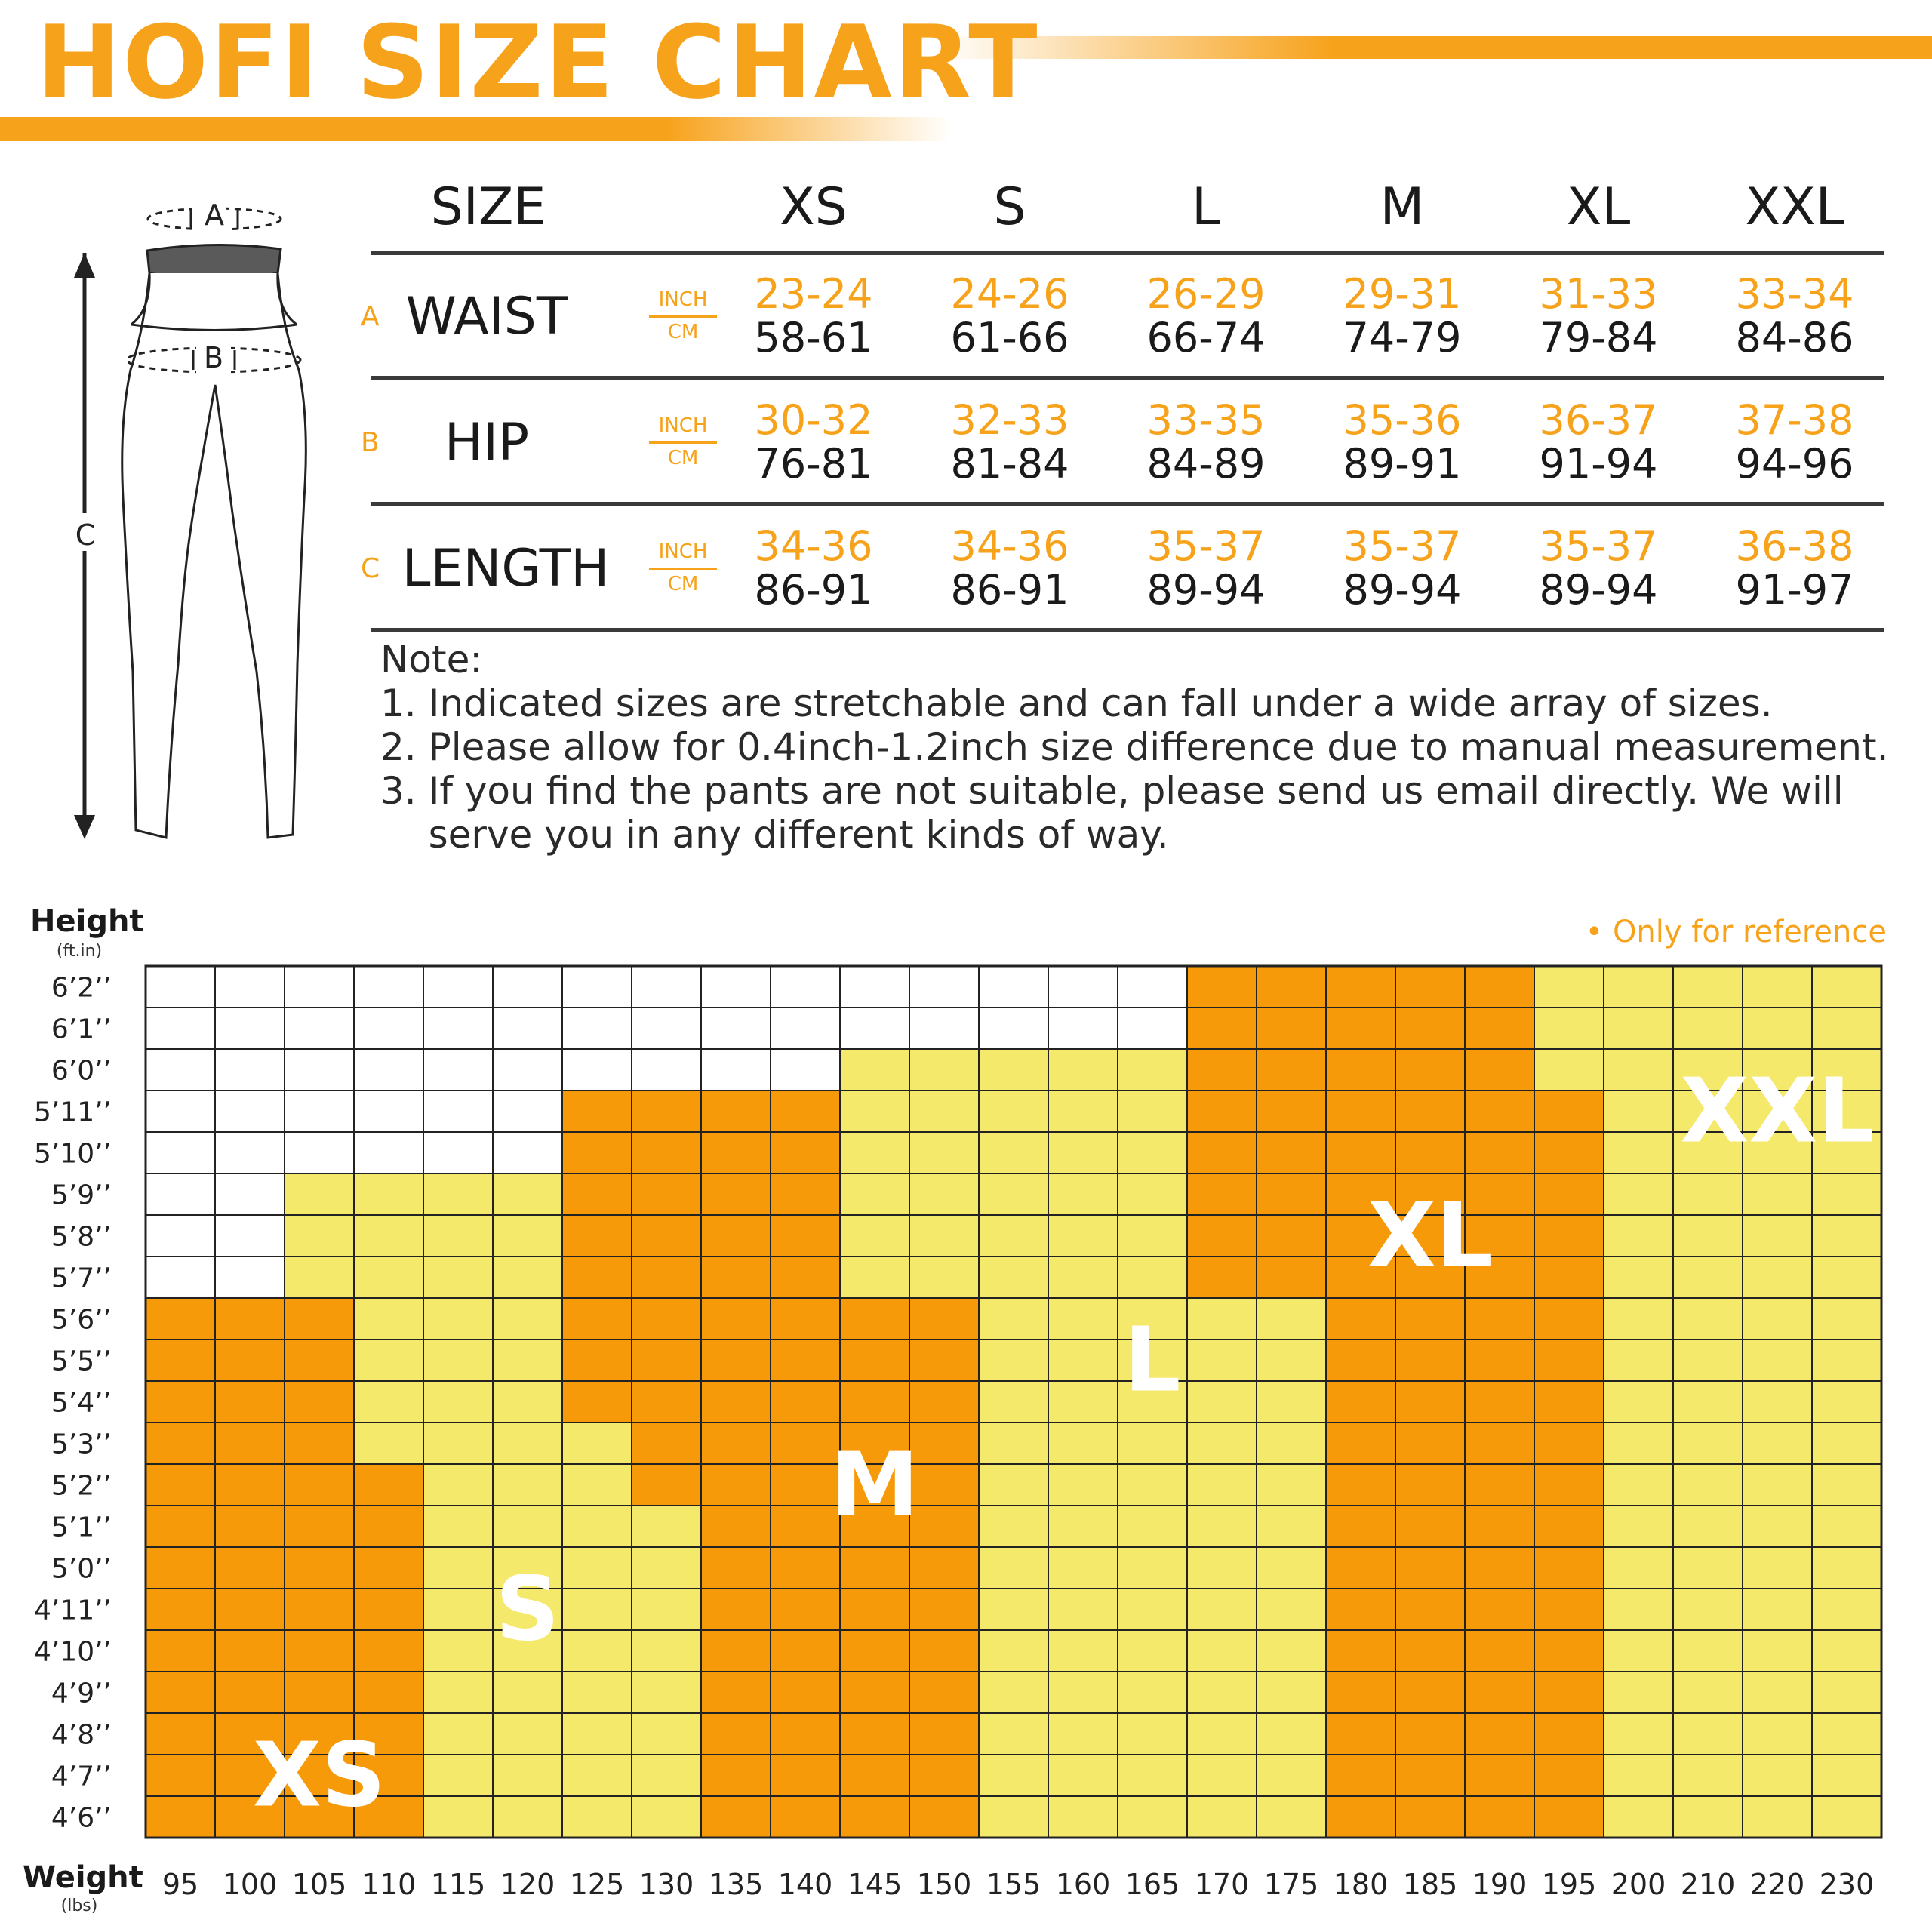 This screenshot has height=1932, width=1932. Describe the element at coordinates (487, 442) in the screenshot. I see `row-name: HIP` at that location.